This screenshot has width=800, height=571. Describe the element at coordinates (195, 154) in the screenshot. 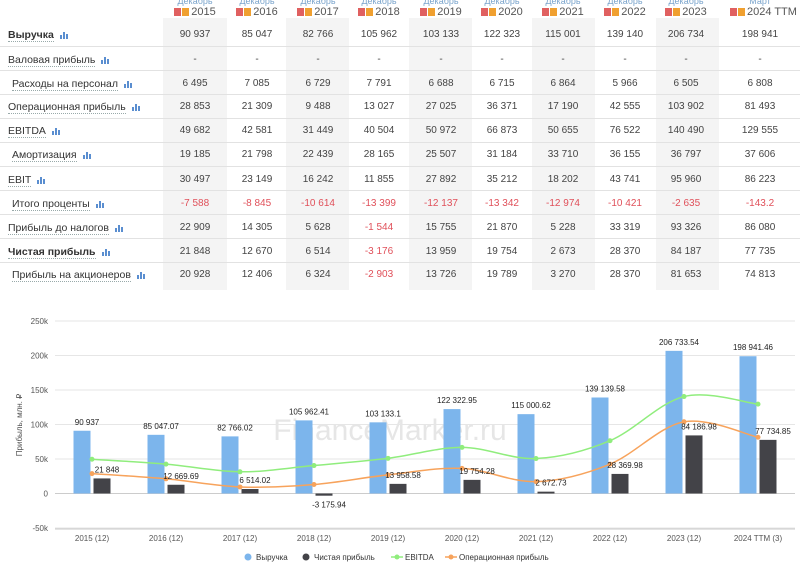

I see `column-shade` at that location.